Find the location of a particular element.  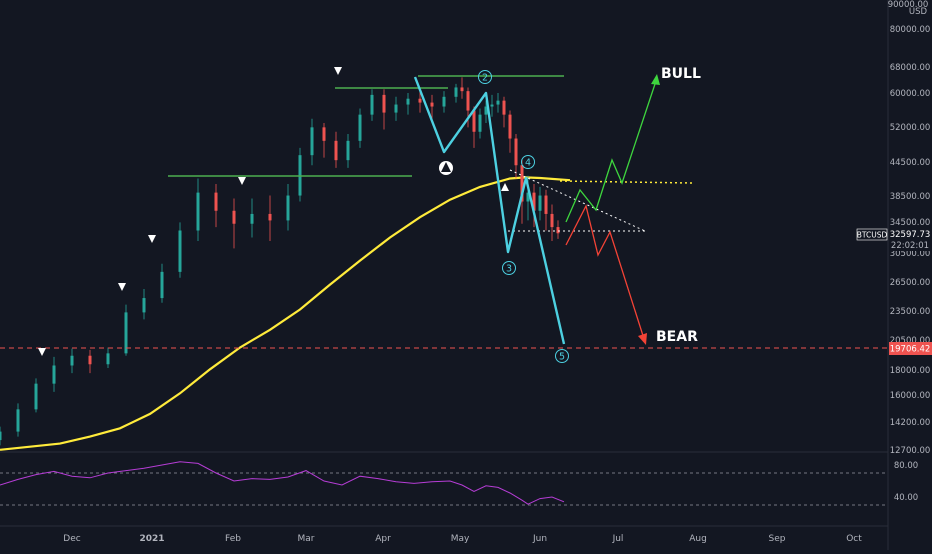

time-tick: Dec is located at coordinates (71, 539).